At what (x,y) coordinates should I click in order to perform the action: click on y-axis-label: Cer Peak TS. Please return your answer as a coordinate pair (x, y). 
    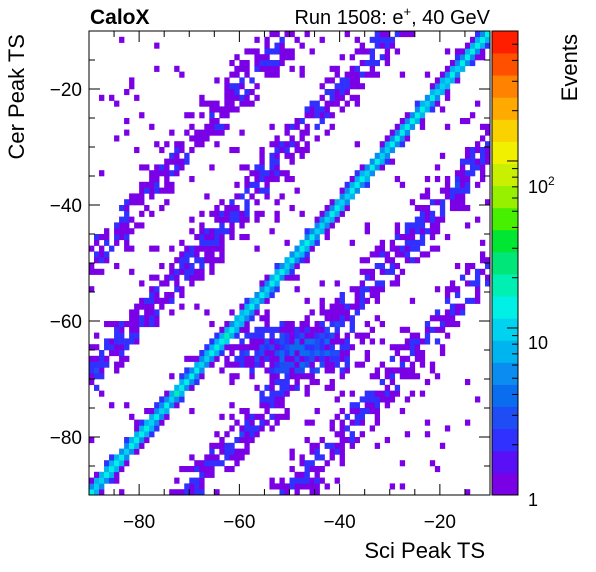
    Looking at the image, I should click on (16, 97).